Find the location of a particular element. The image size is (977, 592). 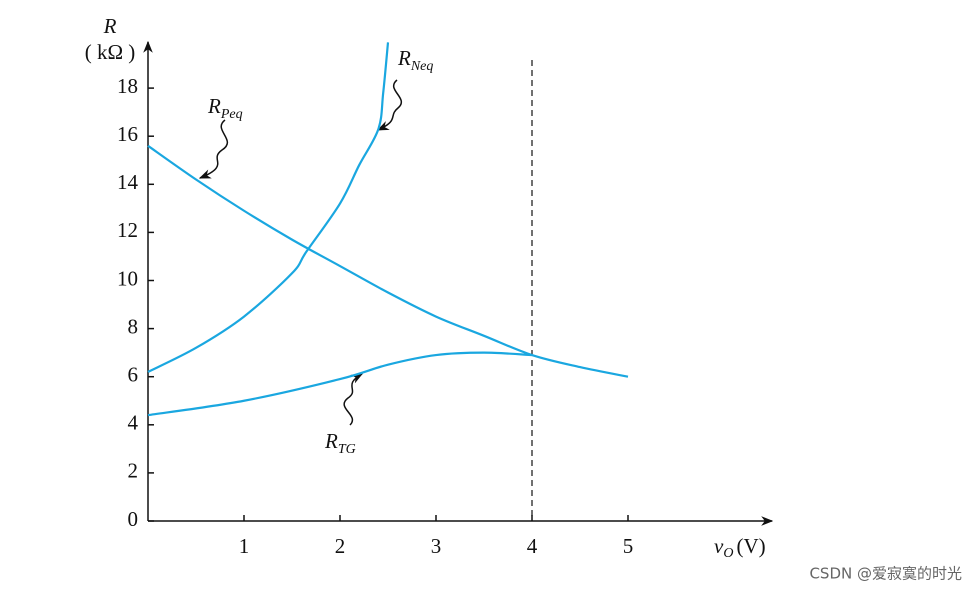

y-tick-label: 18 is located at coordinates (127, 86).